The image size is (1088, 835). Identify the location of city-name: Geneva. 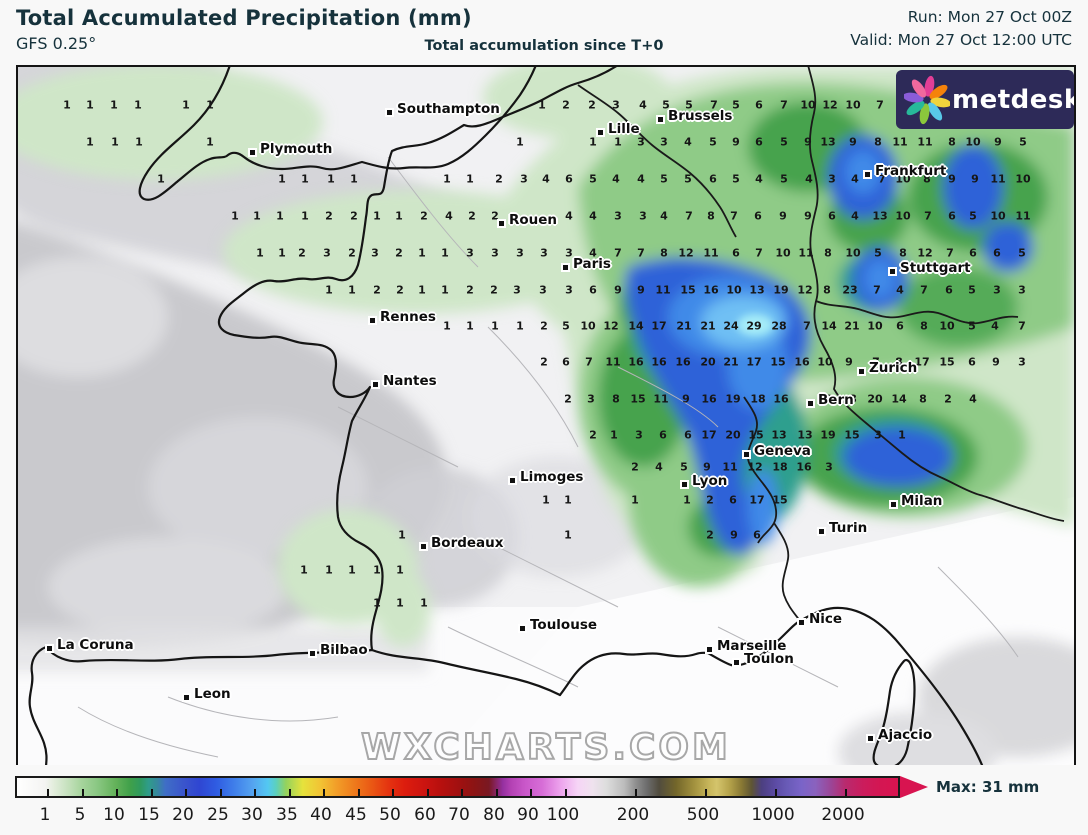
(782, 451).